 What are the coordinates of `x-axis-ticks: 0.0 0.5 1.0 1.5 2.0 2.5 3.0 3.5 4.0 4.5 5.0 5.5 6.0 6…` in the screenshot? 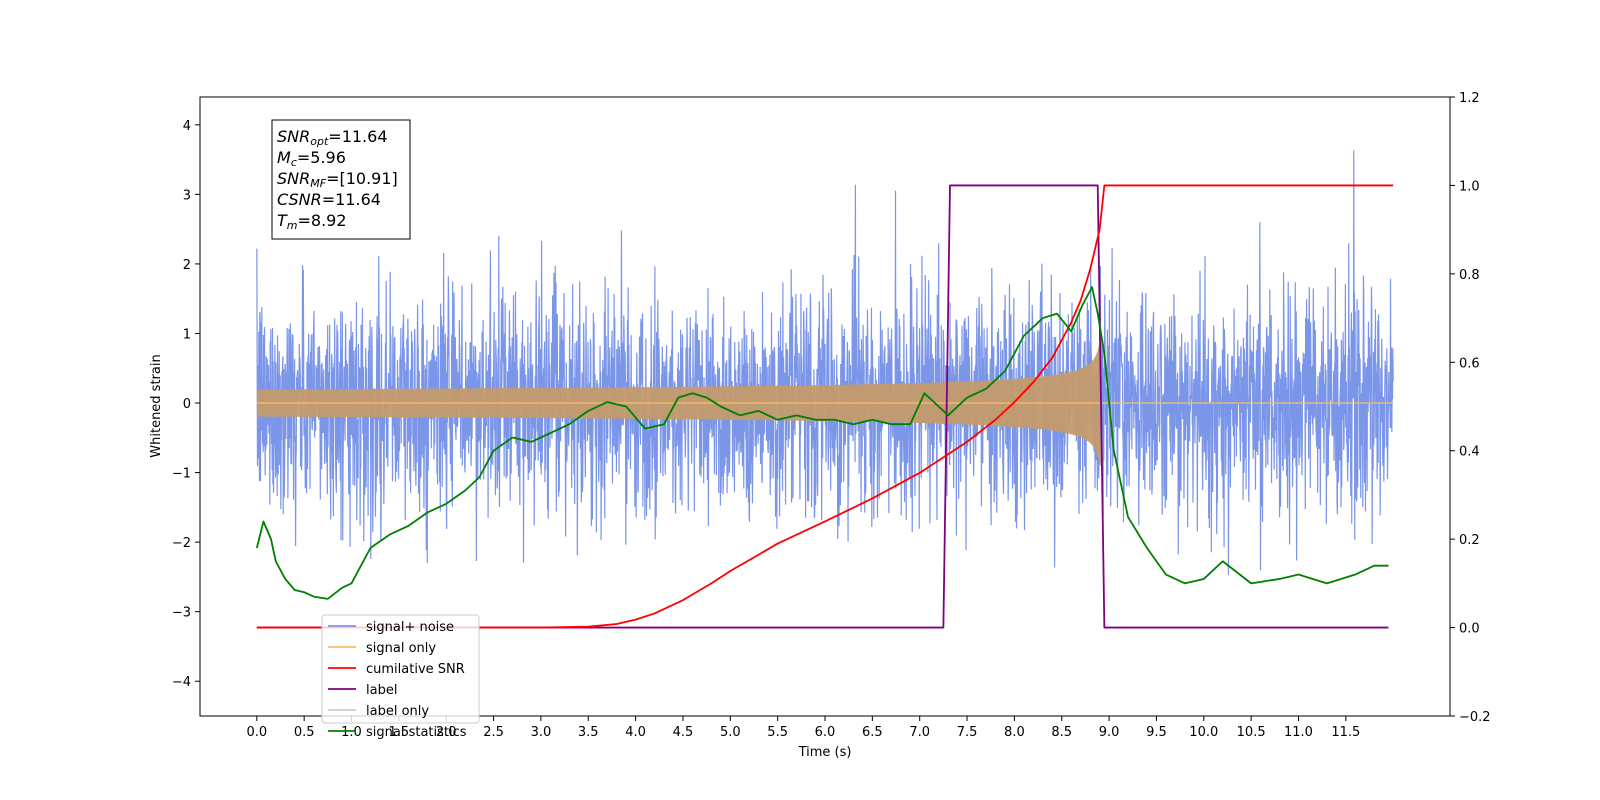 It's located at (803, 728).